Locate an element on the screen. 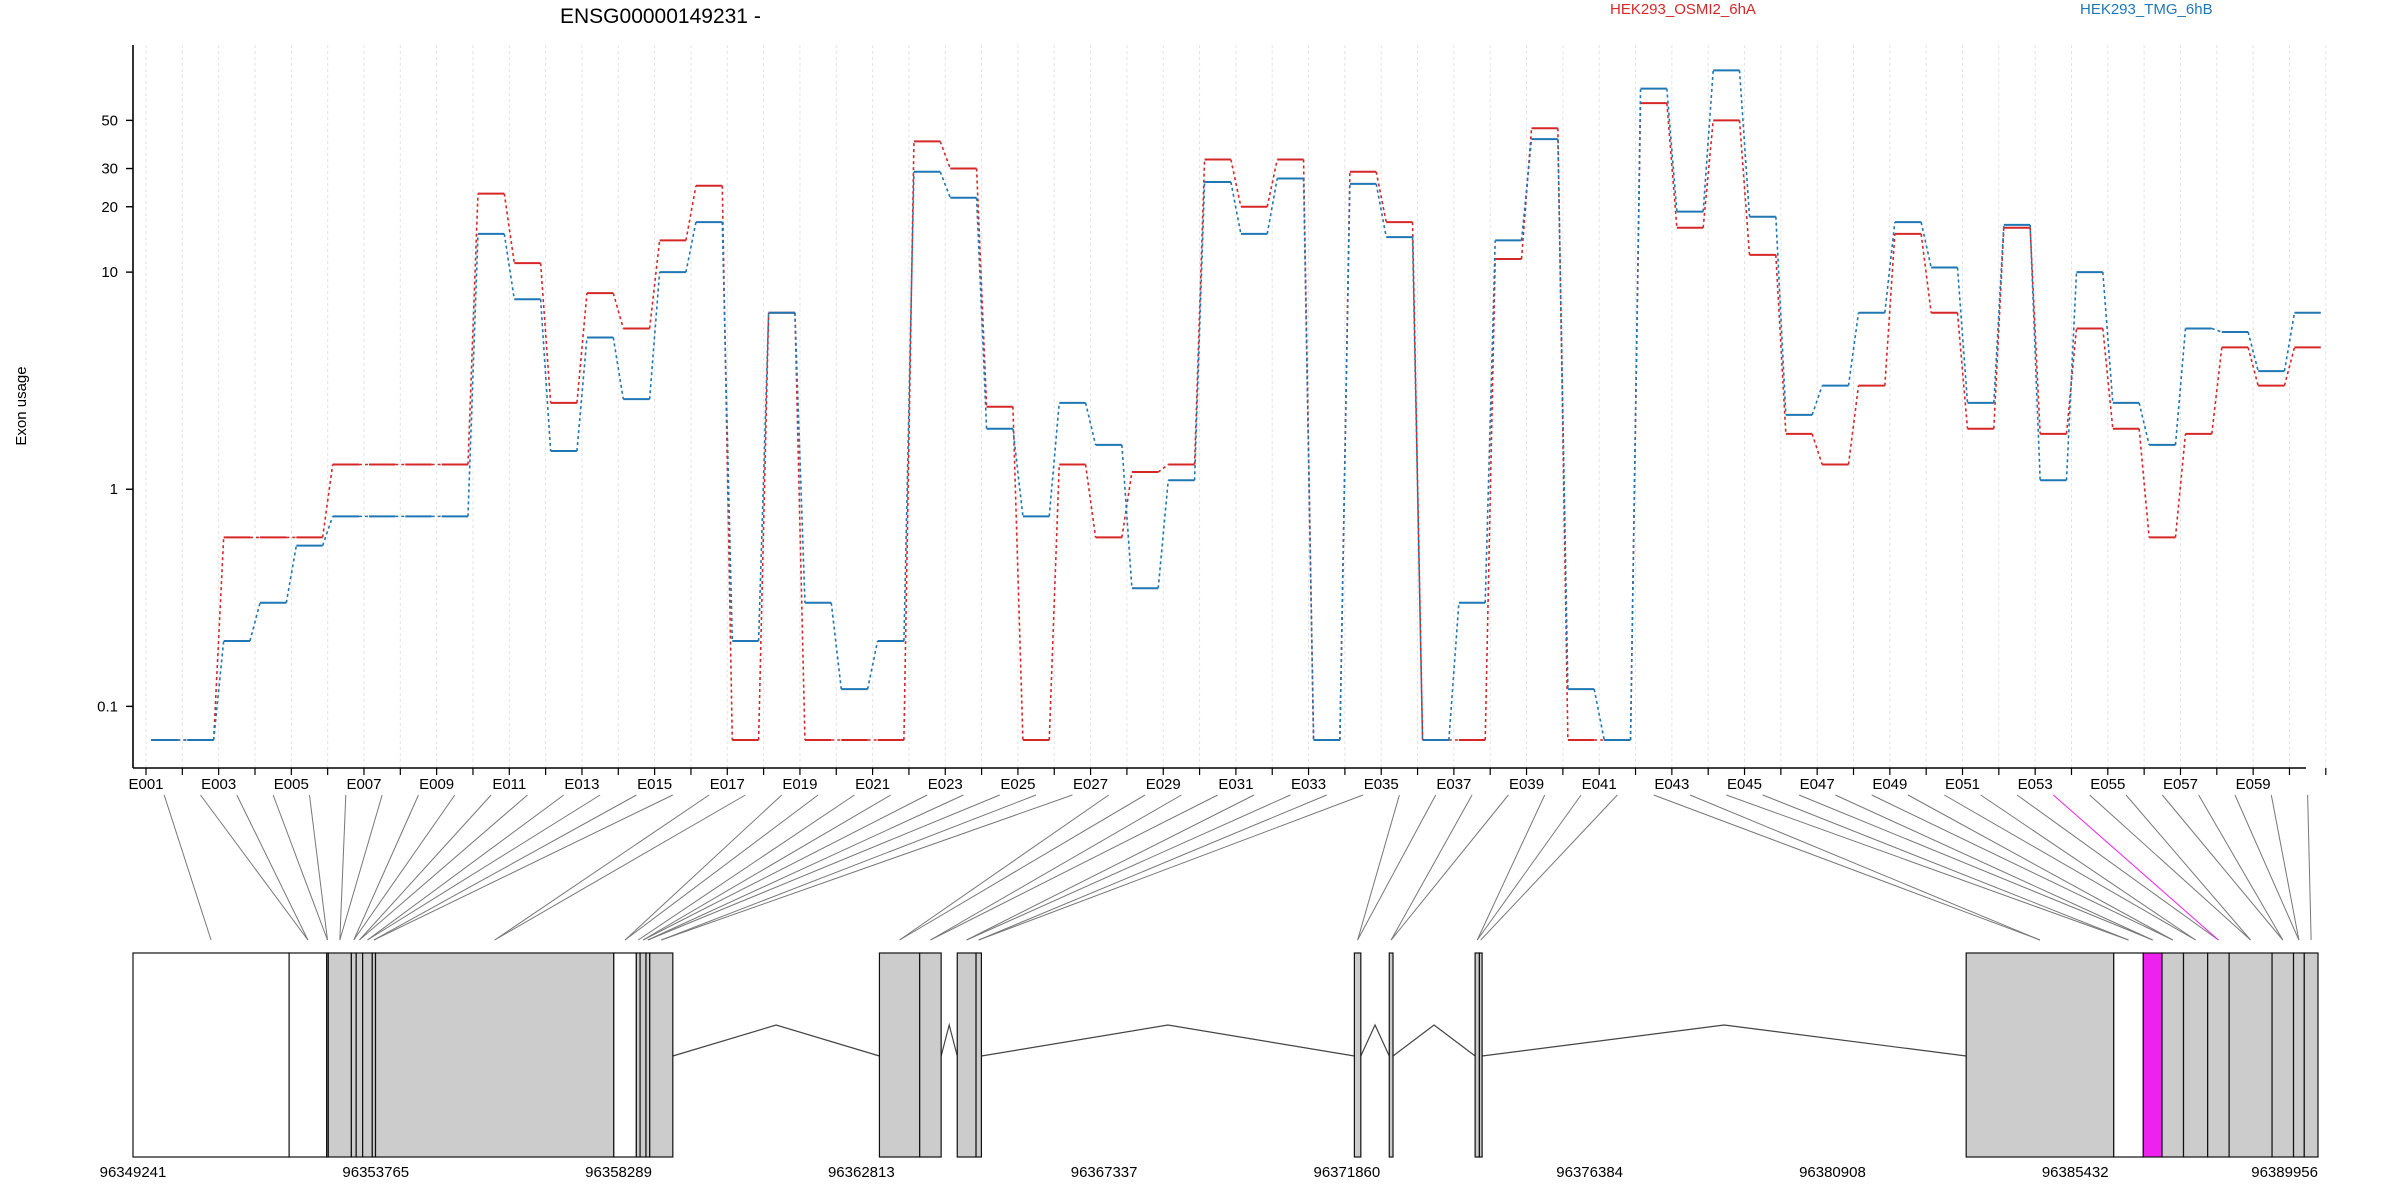  x-tick-label: E031 is located at coordinates (1235, 784).